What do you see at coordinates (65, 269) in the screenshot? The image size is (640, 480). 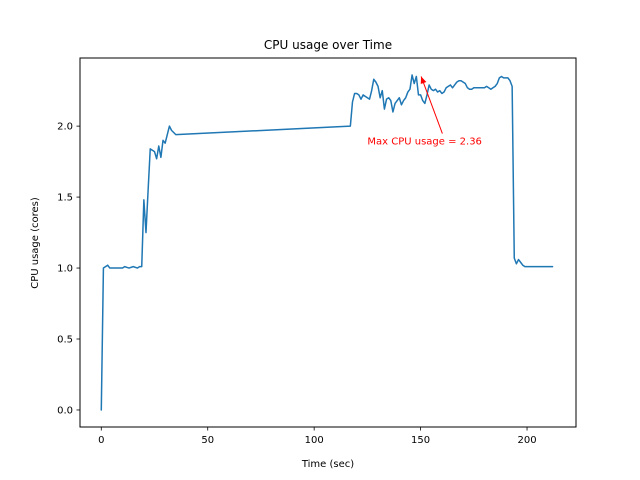 I see `y-tick-label: 1.0` at bounding box center [65, 269].